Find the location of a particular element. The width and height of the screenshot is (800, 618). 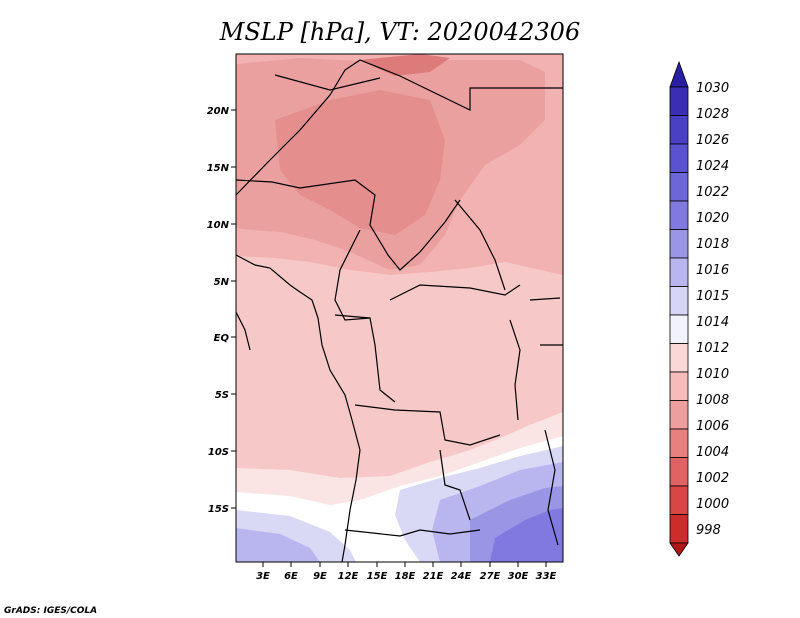

lon-axis: 3E 6E 9E 12E 15E 18E 21E 24E 27E 30E 33E is located at coordinates (406, 572).